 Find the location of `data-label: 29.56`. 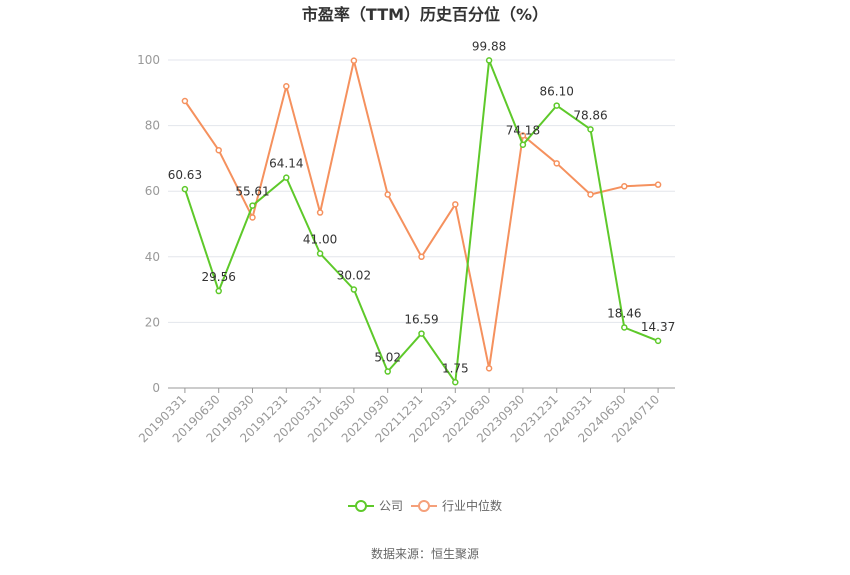

data-label: 29.56 is located at coordinates (219, 277).